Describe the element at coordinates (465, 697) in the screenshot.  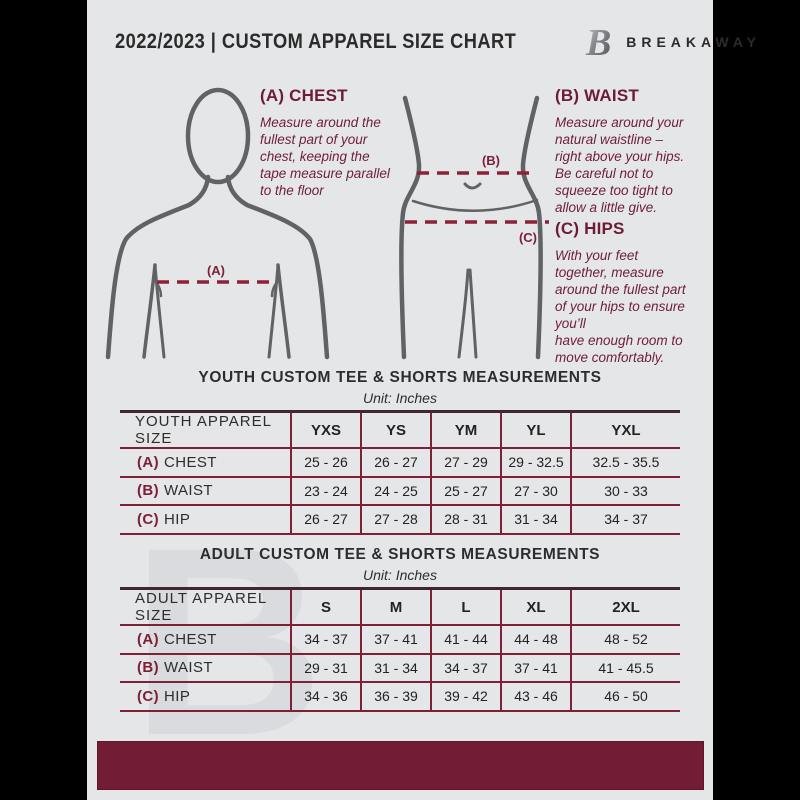
I see `cell: 39 - 42` at that location.